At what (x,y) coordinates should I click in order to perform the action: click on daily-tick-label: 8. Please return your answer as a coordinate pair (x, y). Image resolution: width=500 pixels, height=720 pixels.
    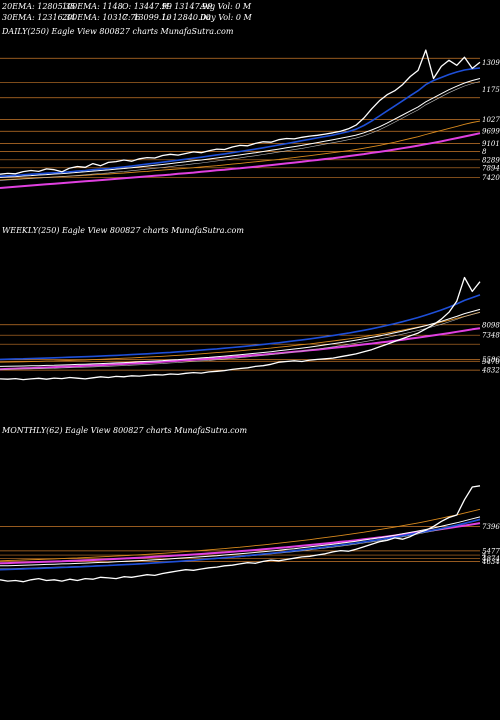
    Looking at the image, I should click on (484, 152).